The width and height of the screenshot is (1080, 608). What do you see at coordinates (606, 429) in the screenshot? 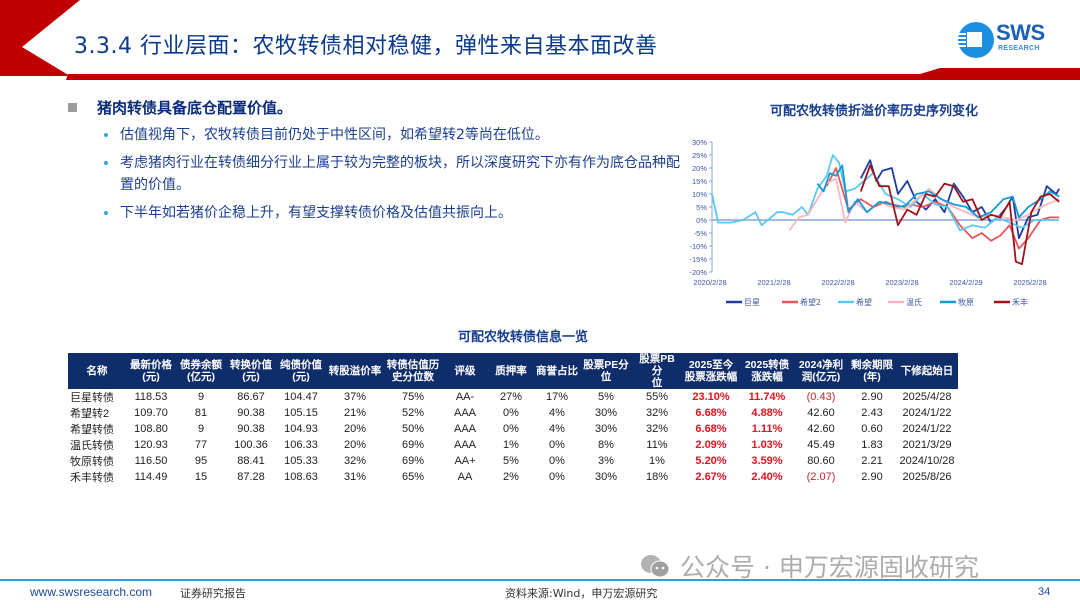
I see `table-cell: 30%` at bounding box center [606, 429].